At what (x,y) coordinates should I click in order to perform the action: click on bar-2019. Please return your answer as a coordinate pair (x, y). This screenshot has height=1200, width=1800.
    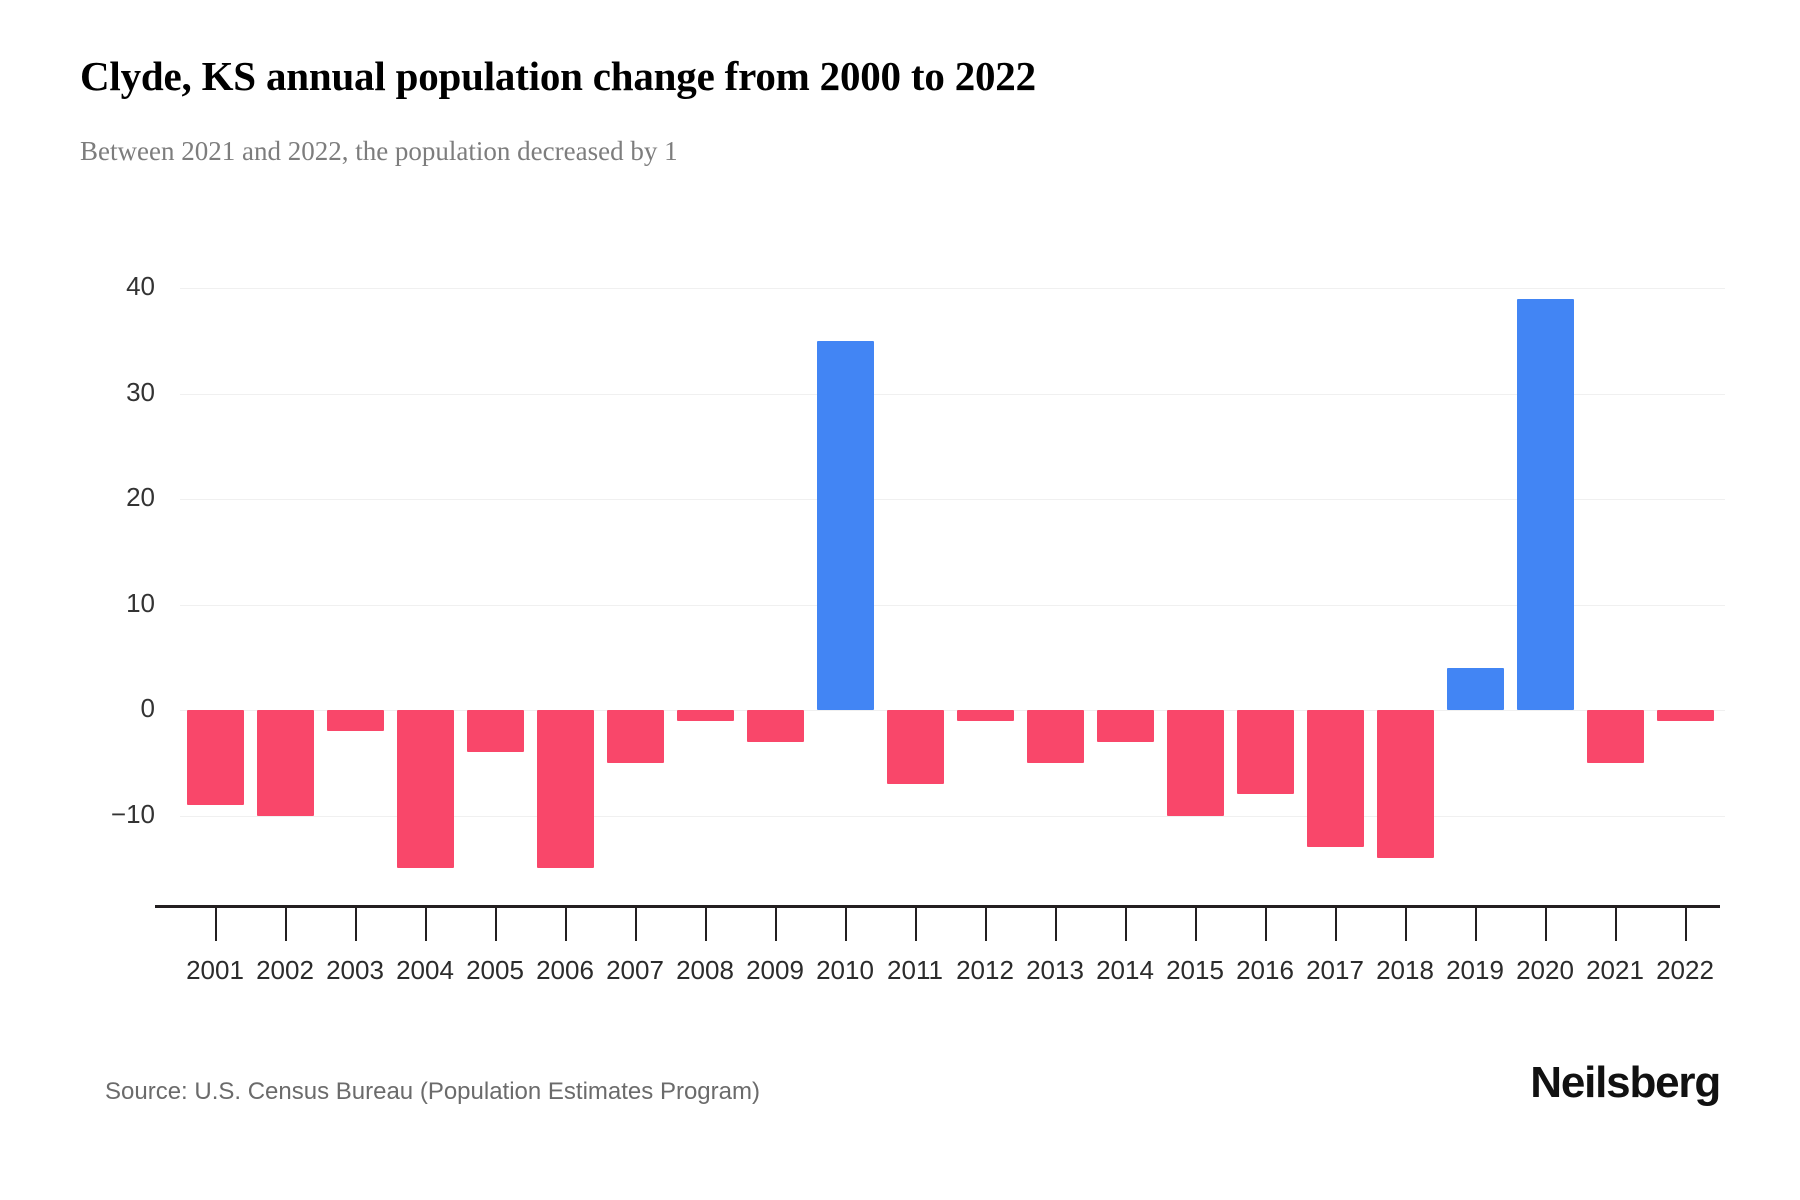
    Looking at the image, I should click on (1475, 688).